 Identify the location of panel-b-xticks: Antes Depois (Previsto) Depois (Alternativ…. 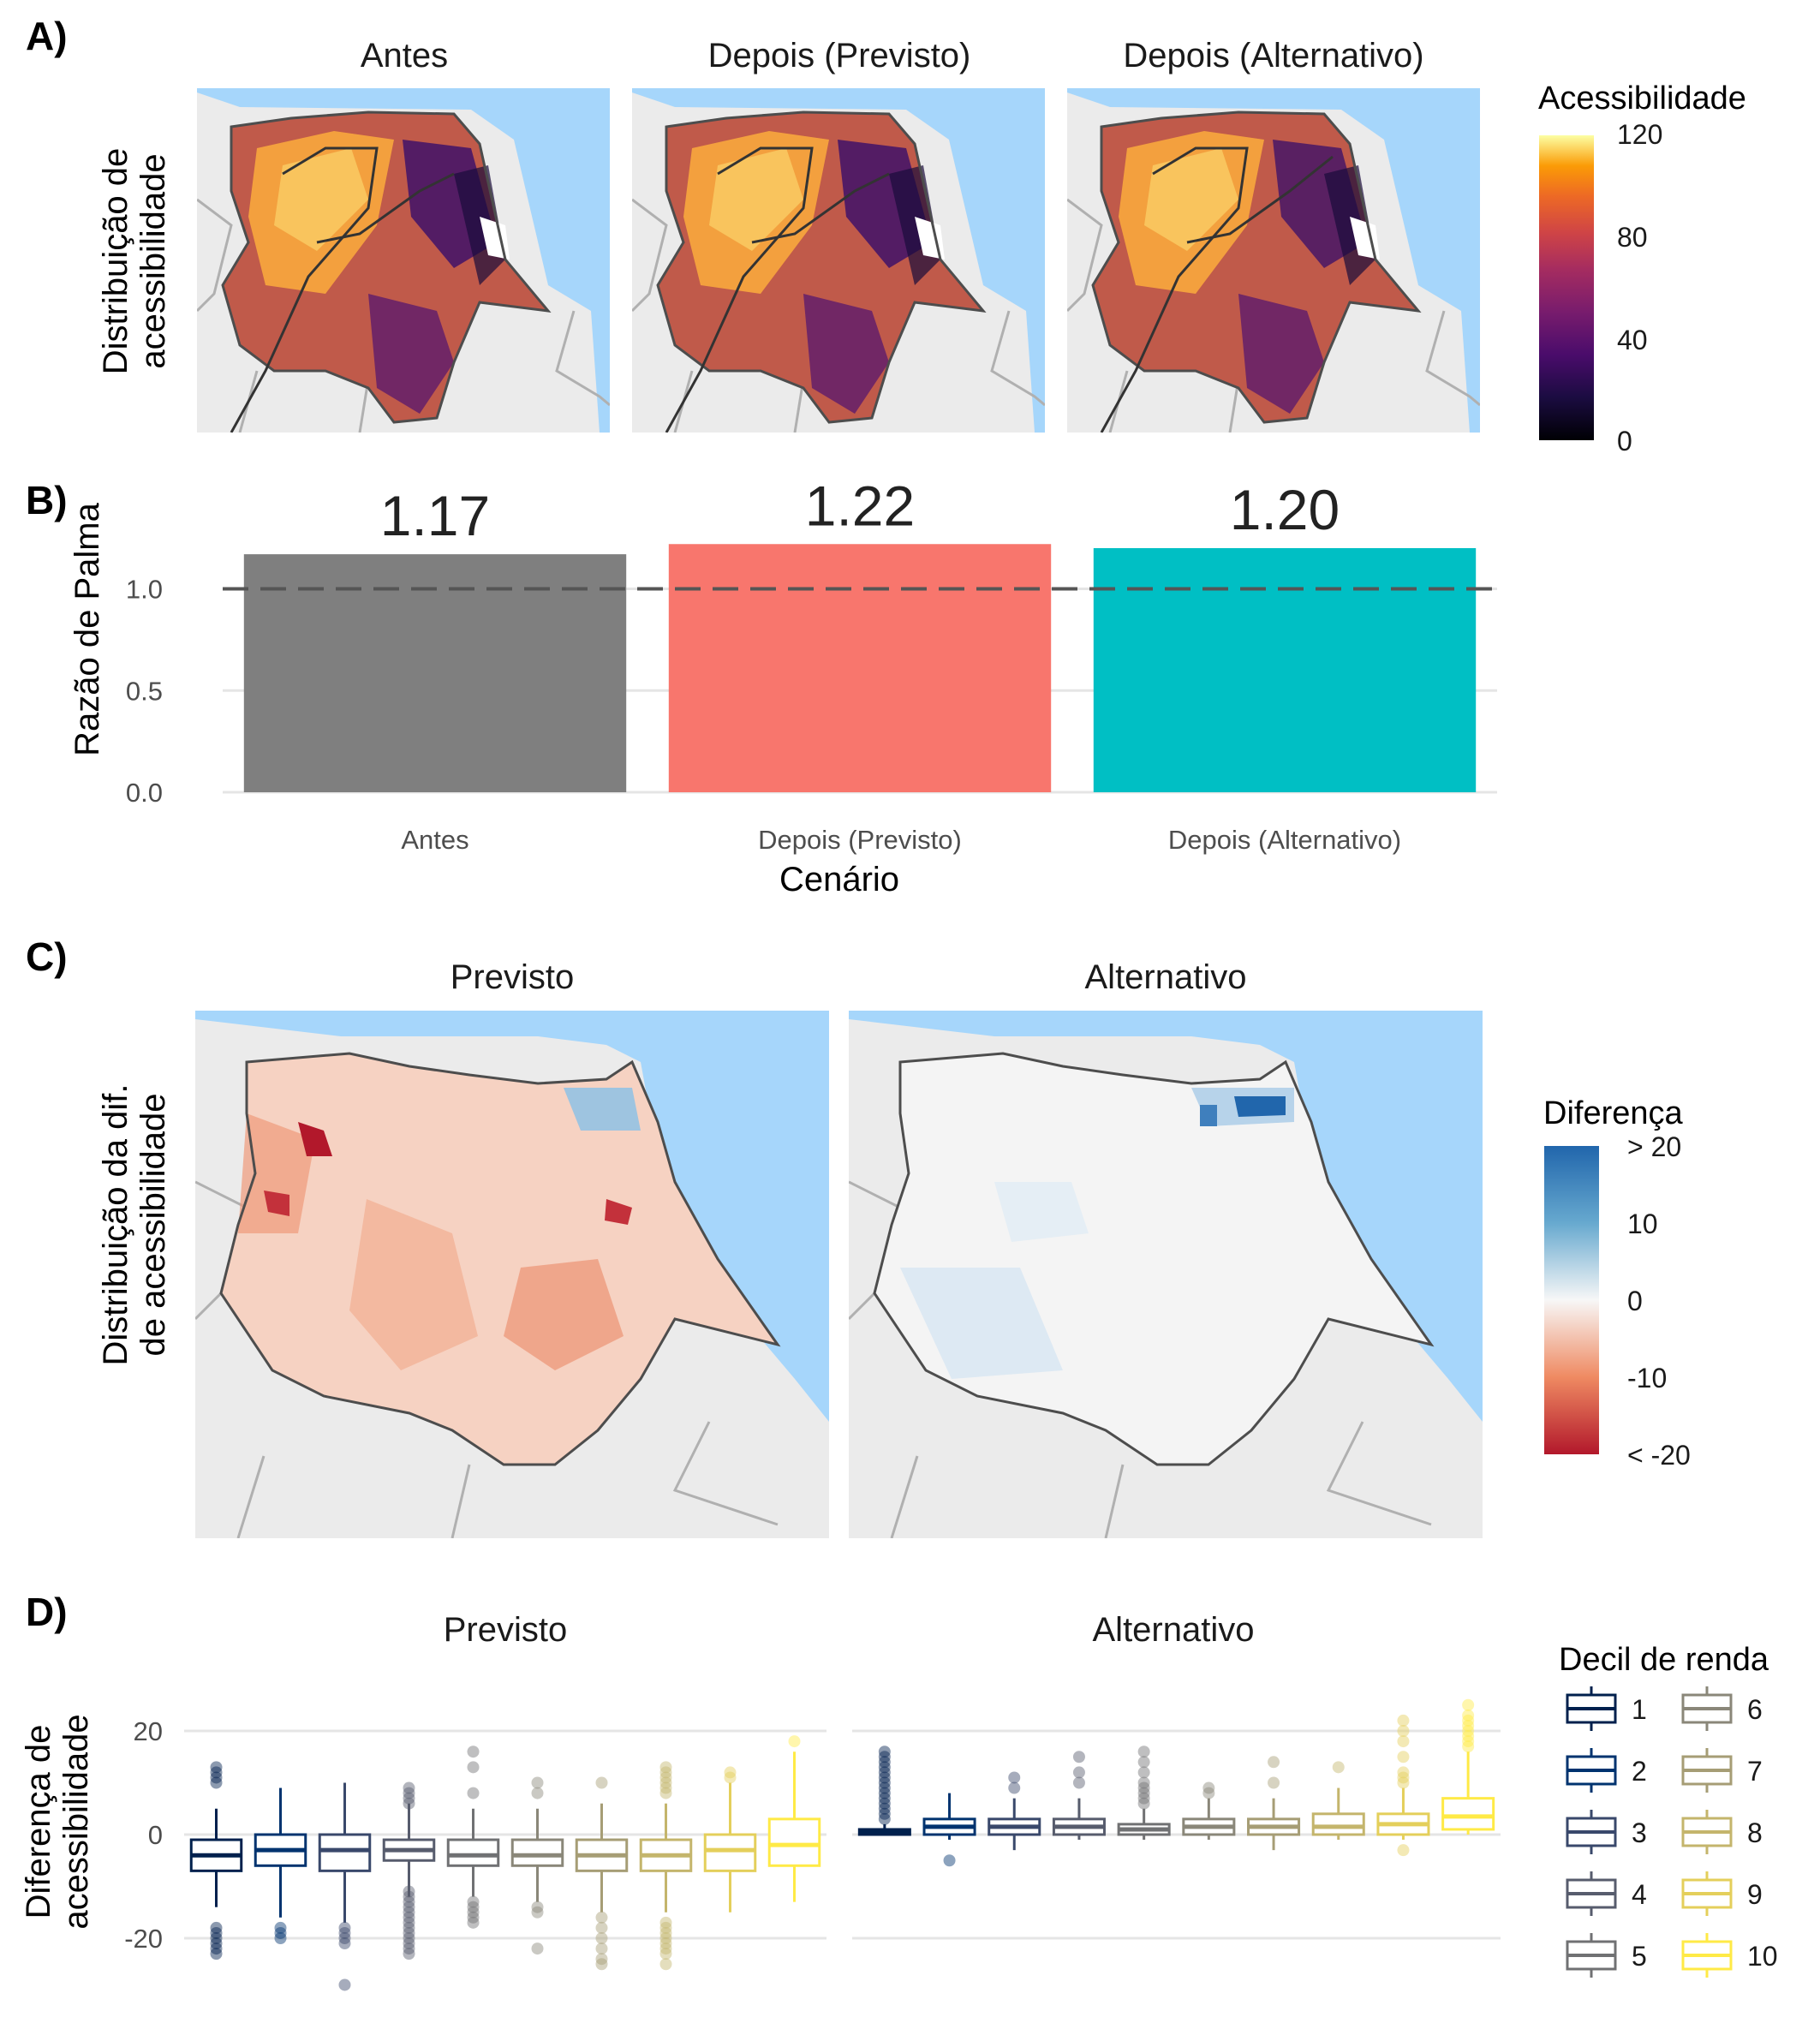
(901, 840).